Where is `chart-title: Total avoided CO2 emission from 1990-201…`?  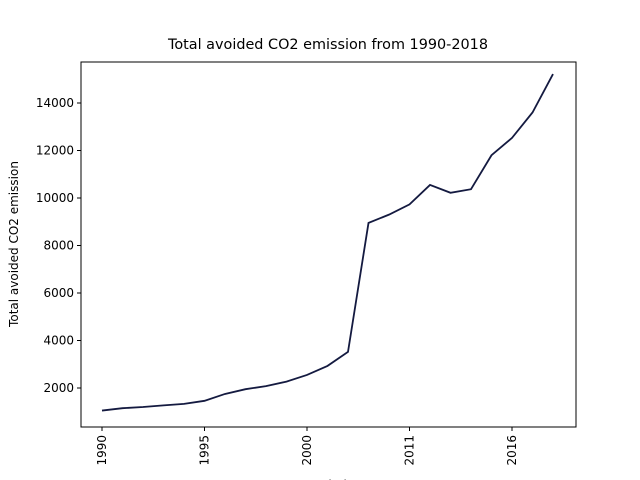
chart-title: Total avoided CO2 emission from 1990-201… is located at coordinates (327, 45).